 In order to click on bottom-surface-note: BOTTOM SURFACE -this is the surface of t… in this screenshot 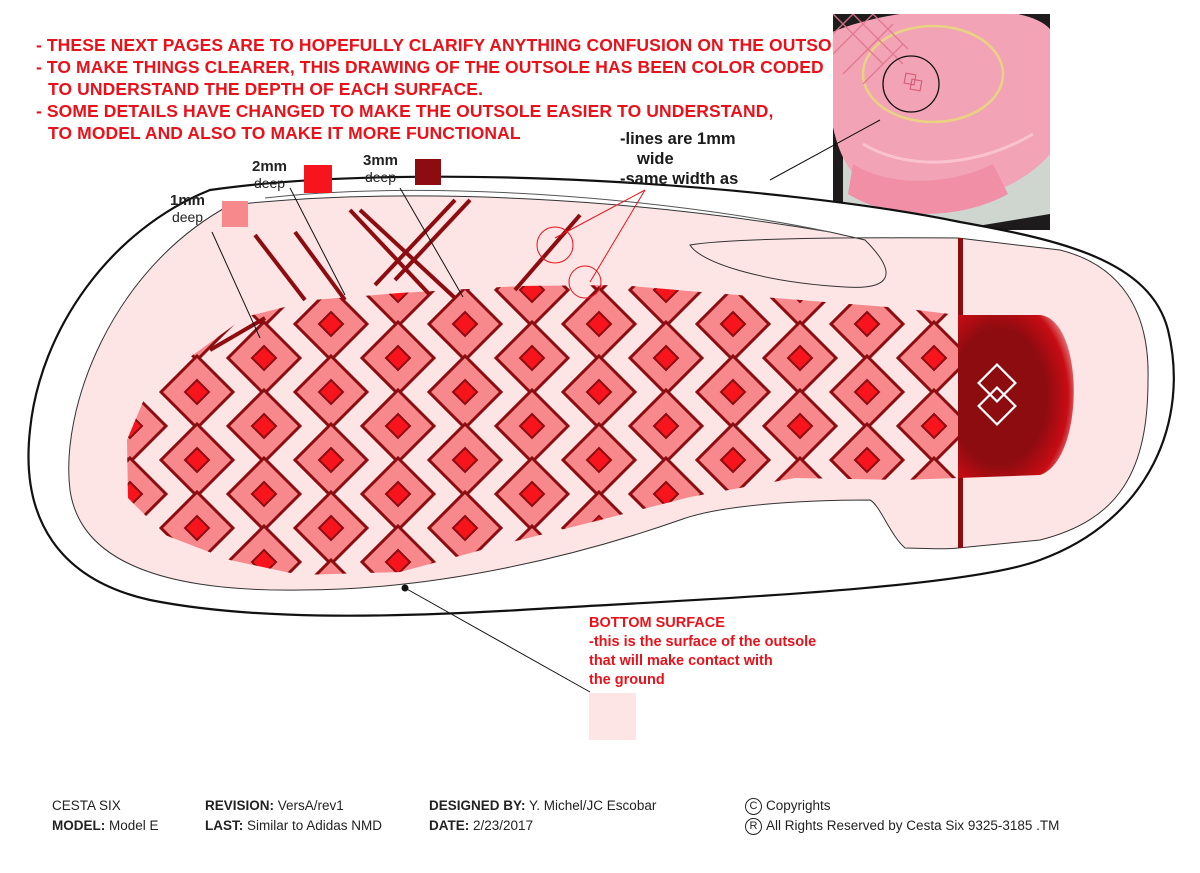, I will do `click(702, 652)`.